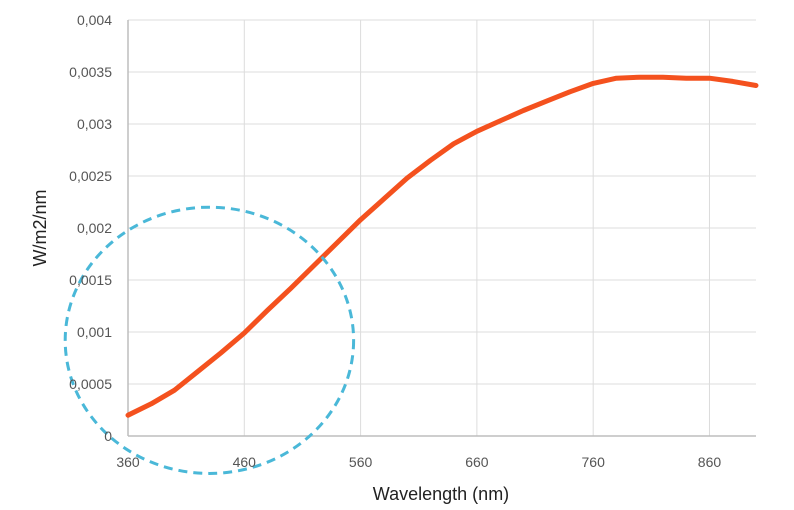 The height and width of the screenshot is (510, 794). I want to click on x-tick-label: 360, so click(128, 462).